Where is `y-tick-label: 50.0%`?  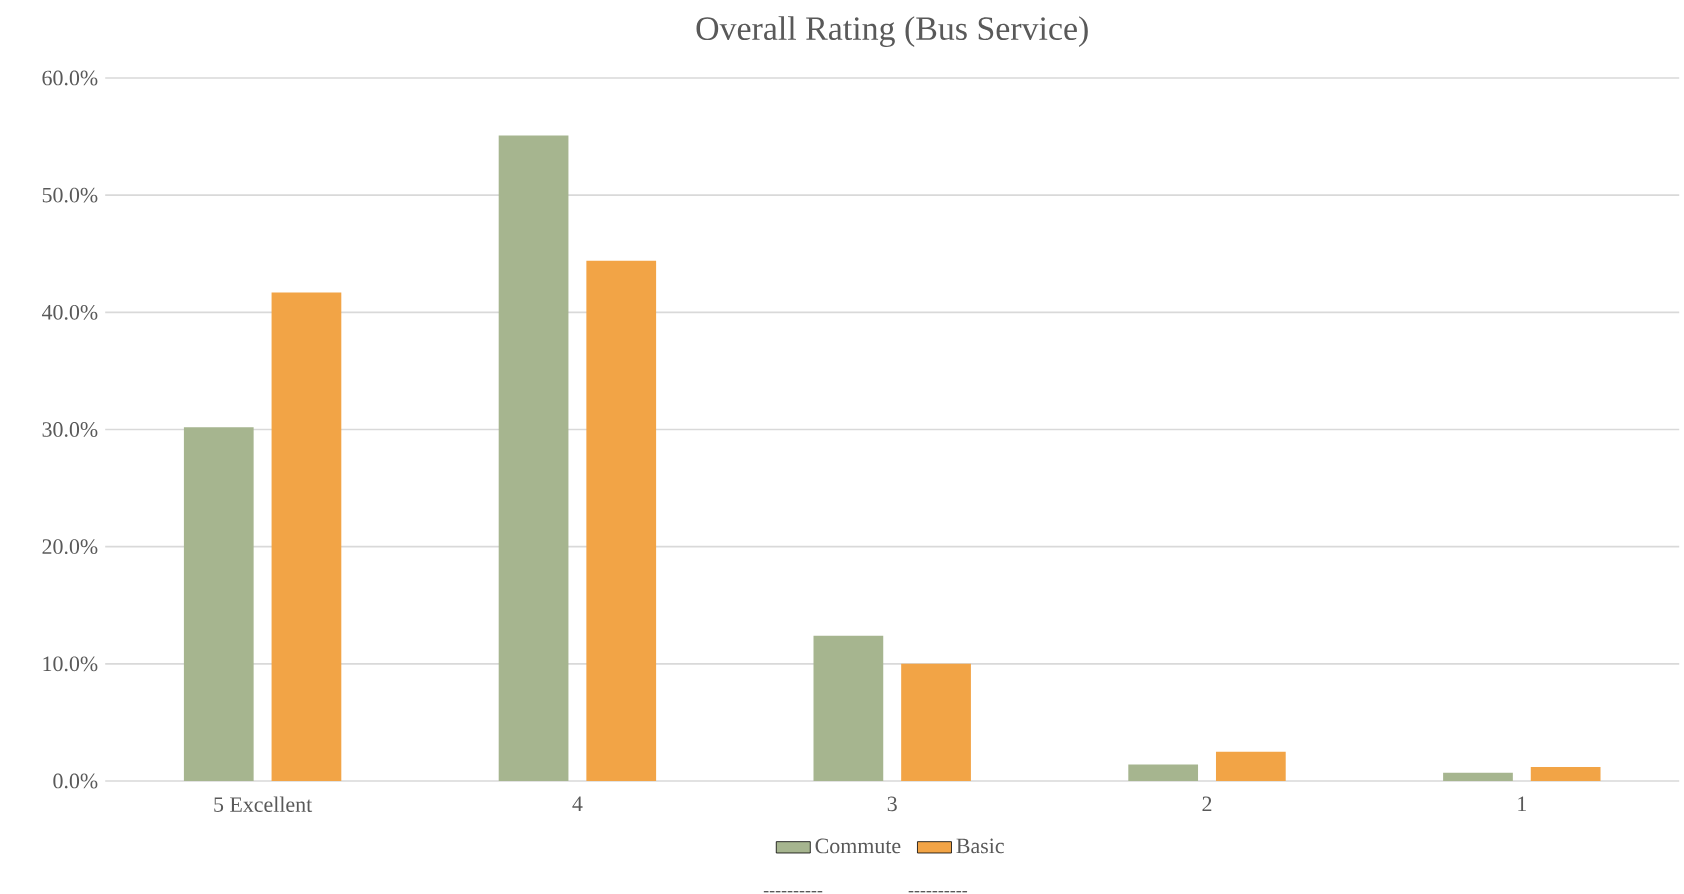
y-tick-label: 50.0% is located at coordinates (70, 195).